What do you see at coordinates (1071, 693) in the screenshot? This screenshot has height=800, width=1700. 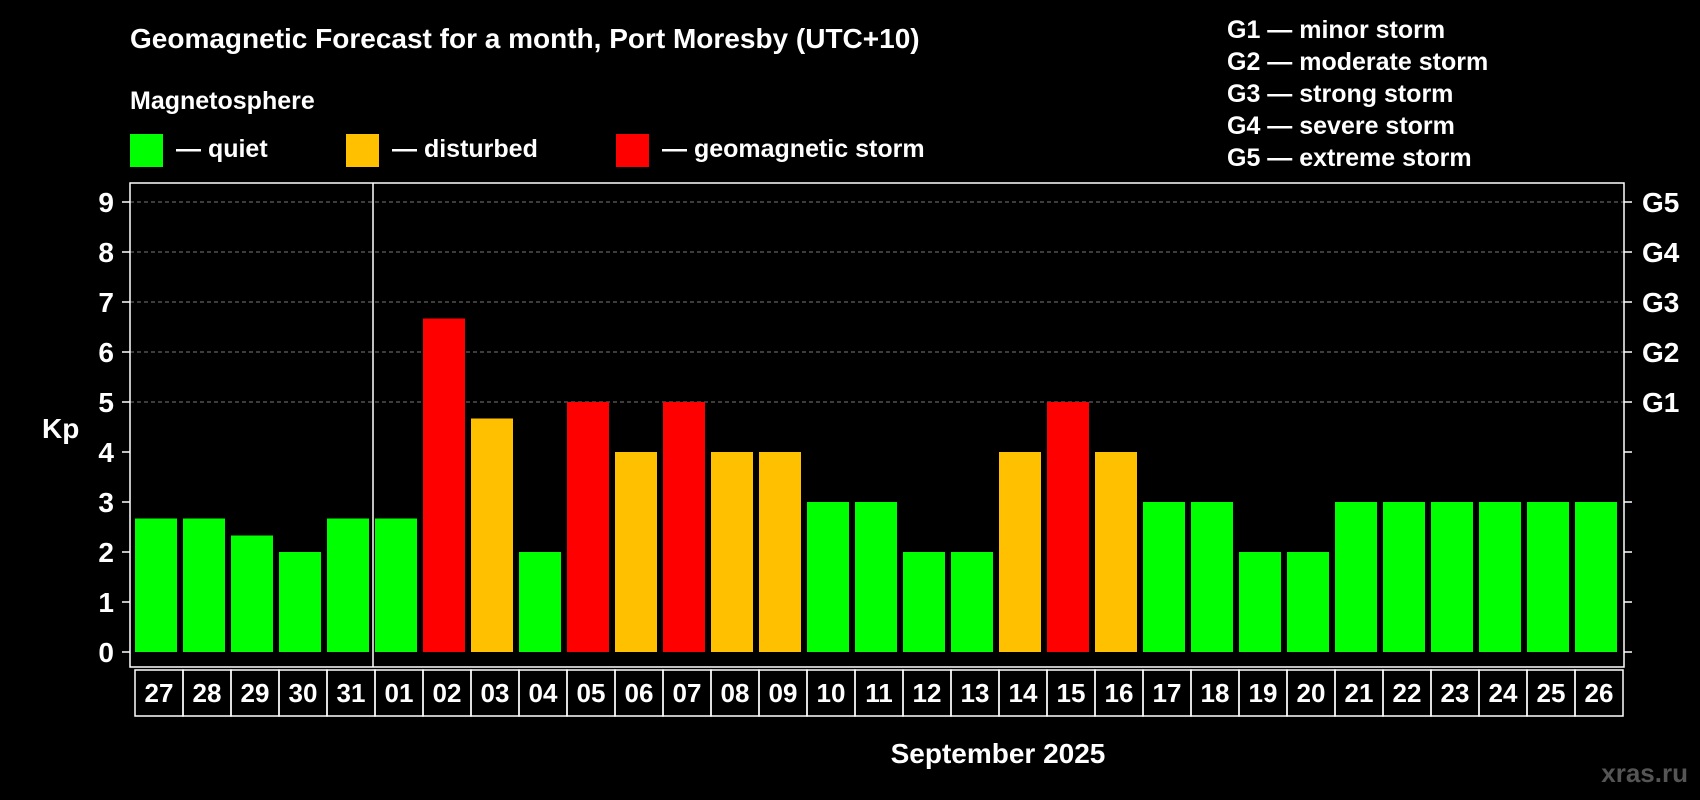 I see `date-label-15: 15` at bounding box center [1071, 693].